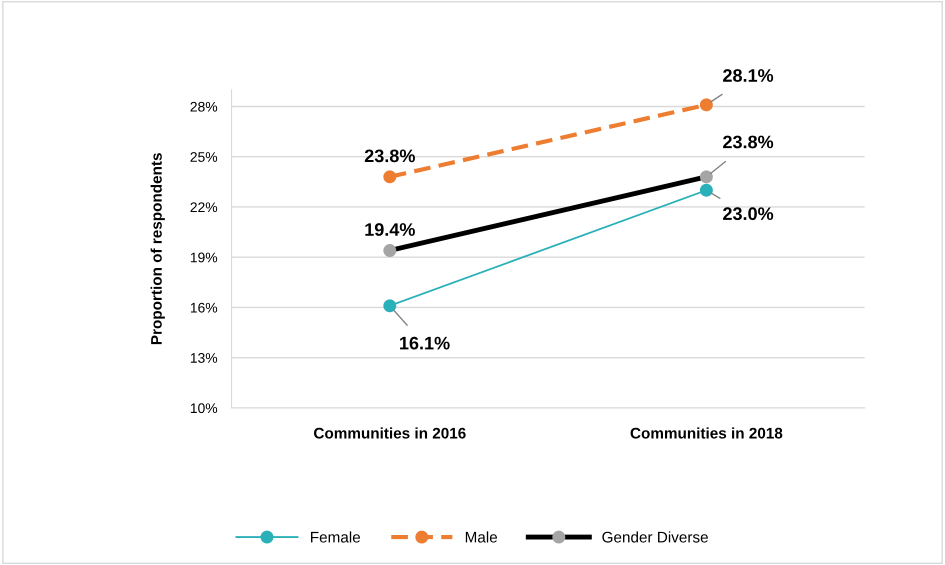 The image size is (945, 565). Describe the element at coordinates (204, 157) in the screenshot. I see `y-tick-label: 25%` at that location.